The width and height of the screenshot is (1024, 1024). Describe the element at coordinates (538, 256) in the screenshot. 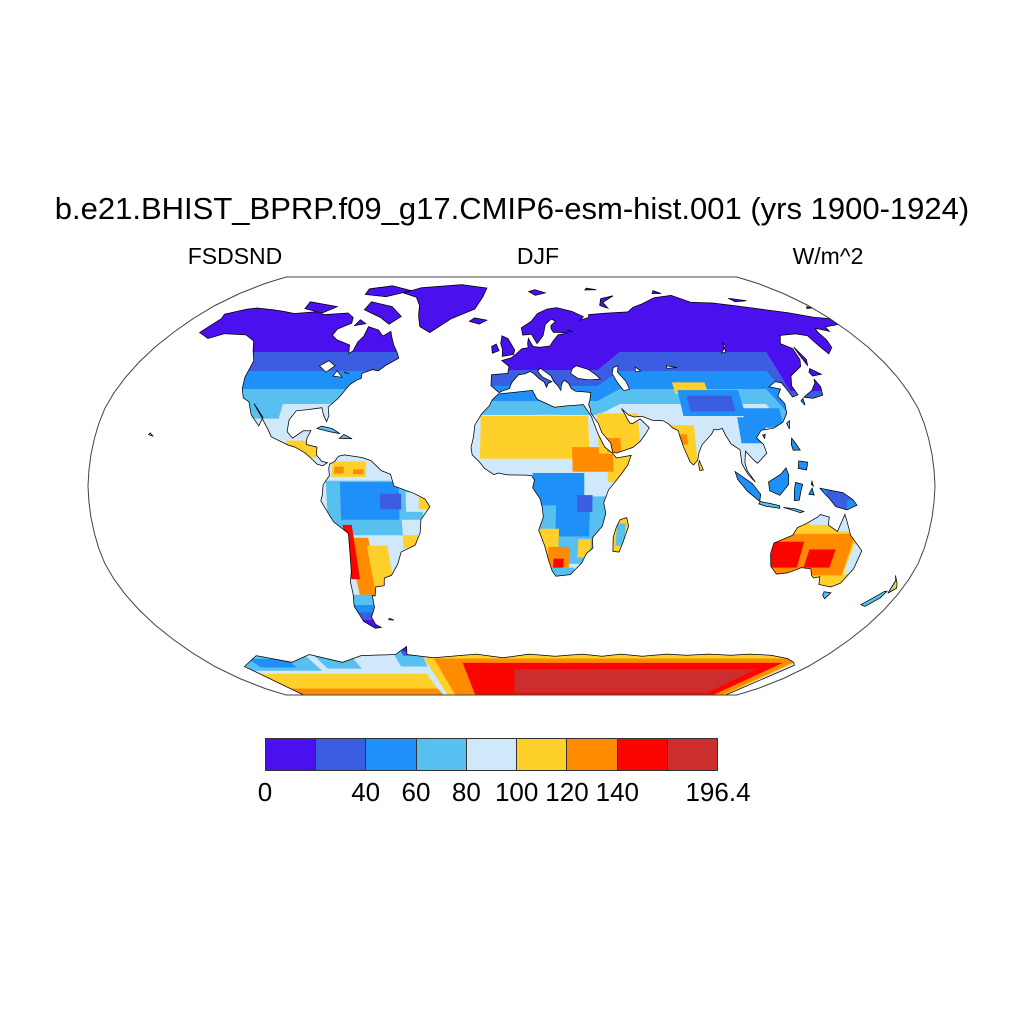

I see `season-label: DJF` at that location.